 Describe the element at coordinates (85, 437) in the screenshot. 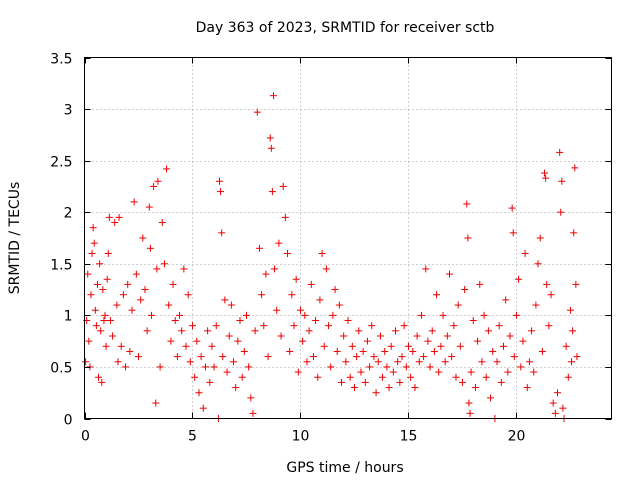

I see `x-tick-label: 0` at that location.